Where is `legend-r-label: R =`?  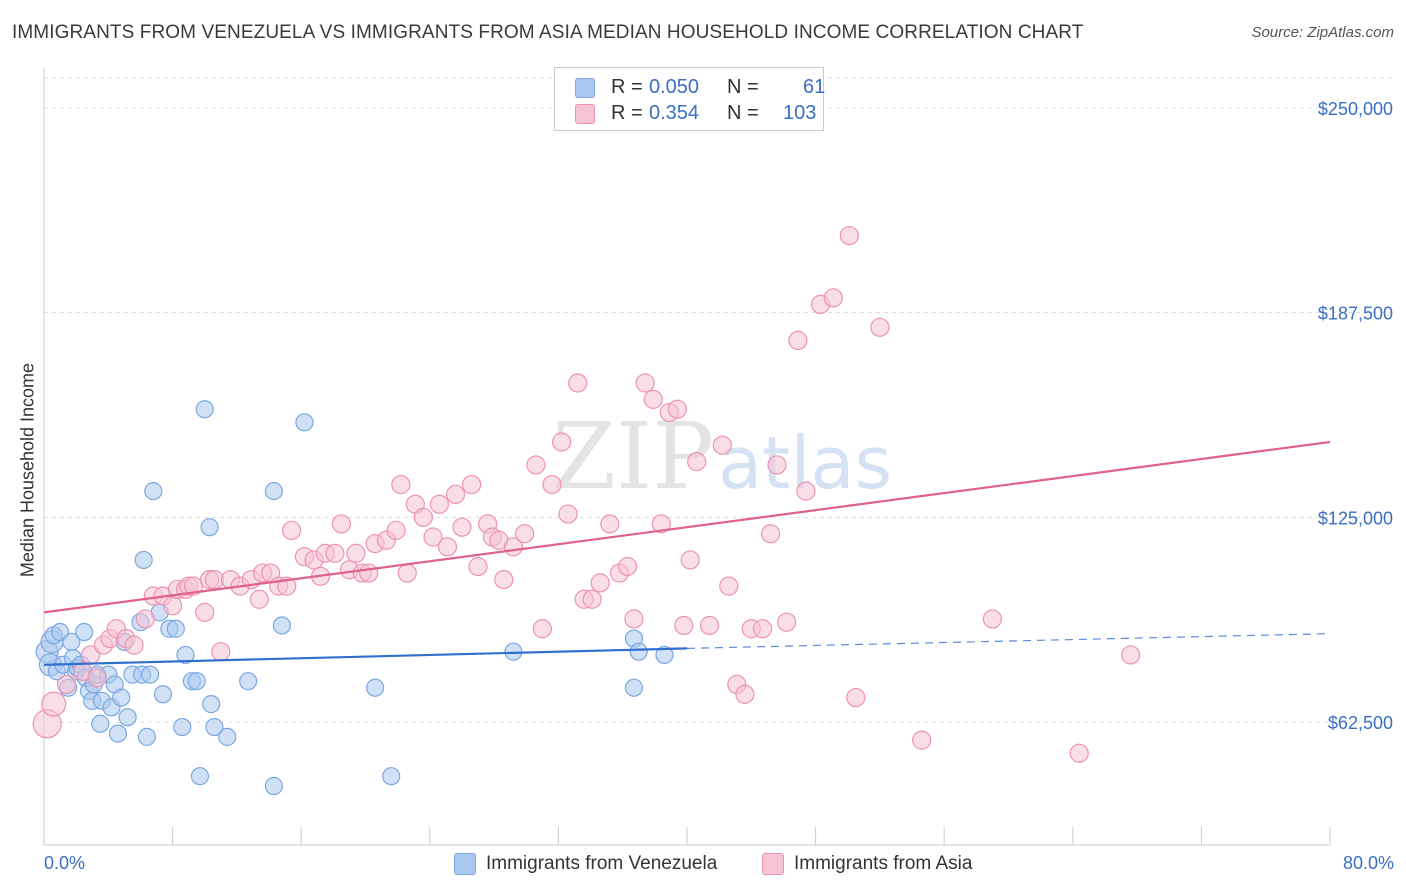 legend-r-label: R = is located at coordinates (627, 87).